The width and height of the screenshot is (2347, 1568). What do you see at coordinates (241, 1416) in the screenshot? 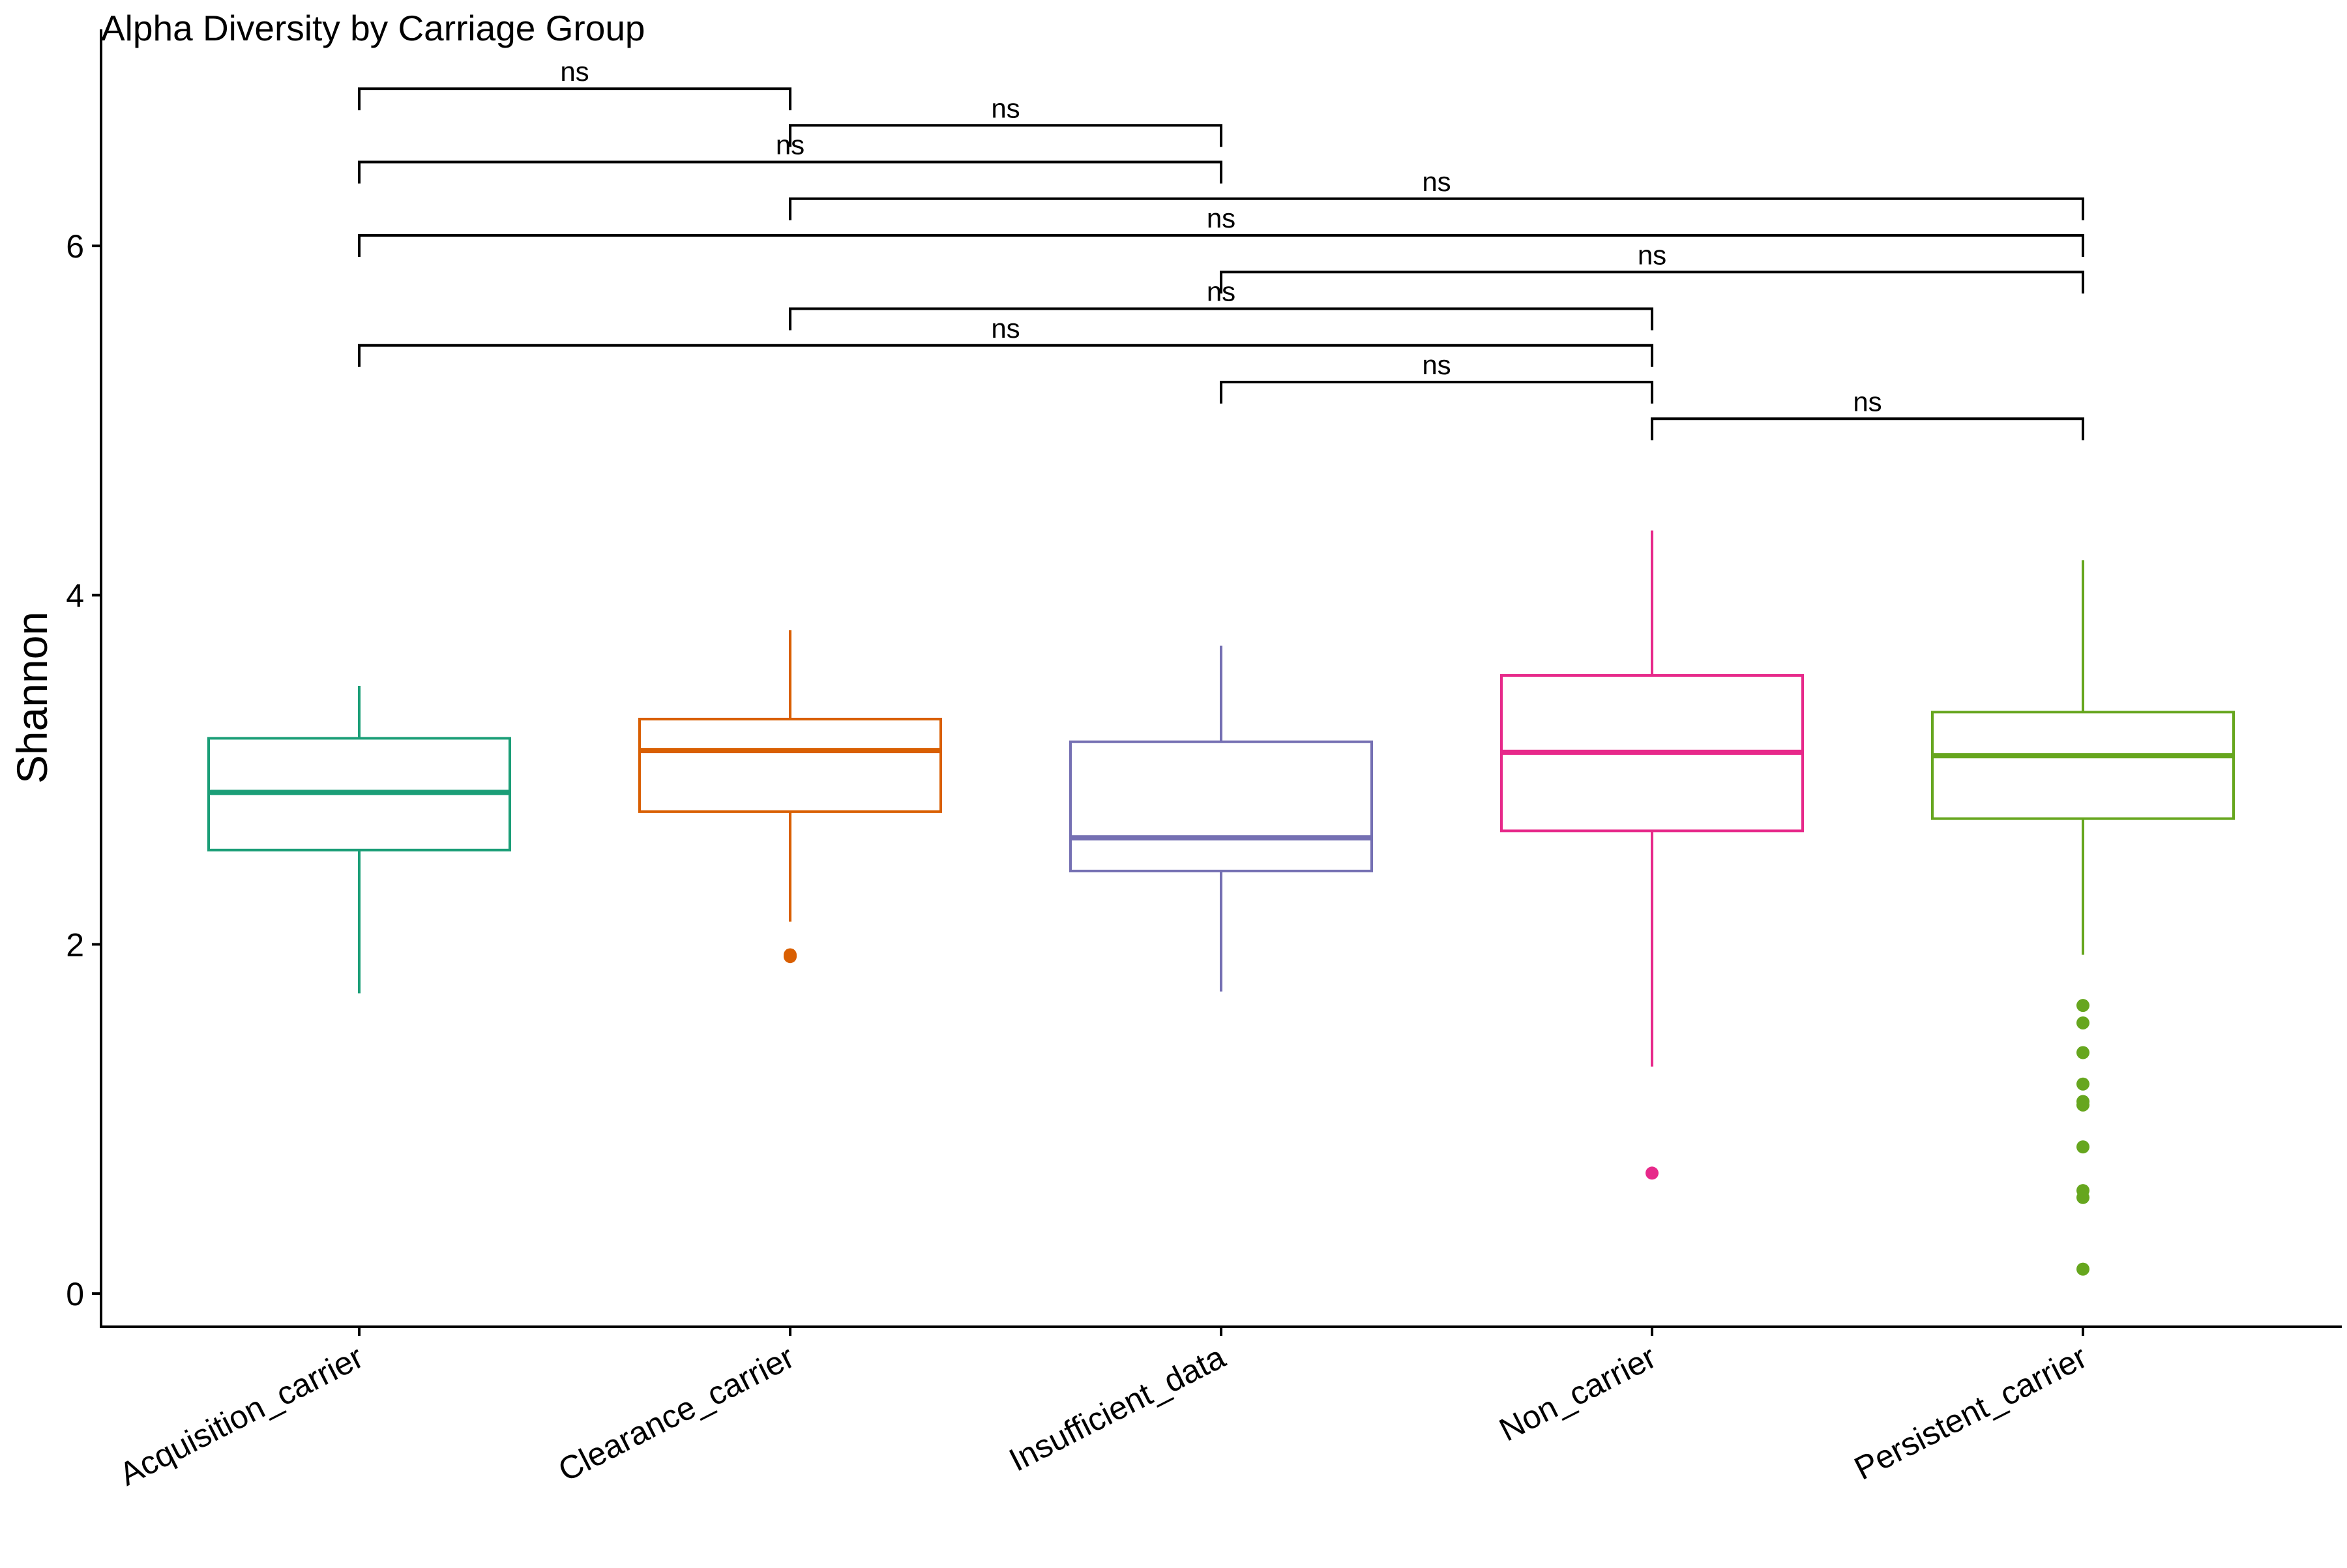
I see `x-tick-label: Acquisition_carrier` at bounding box center [241, 1416].